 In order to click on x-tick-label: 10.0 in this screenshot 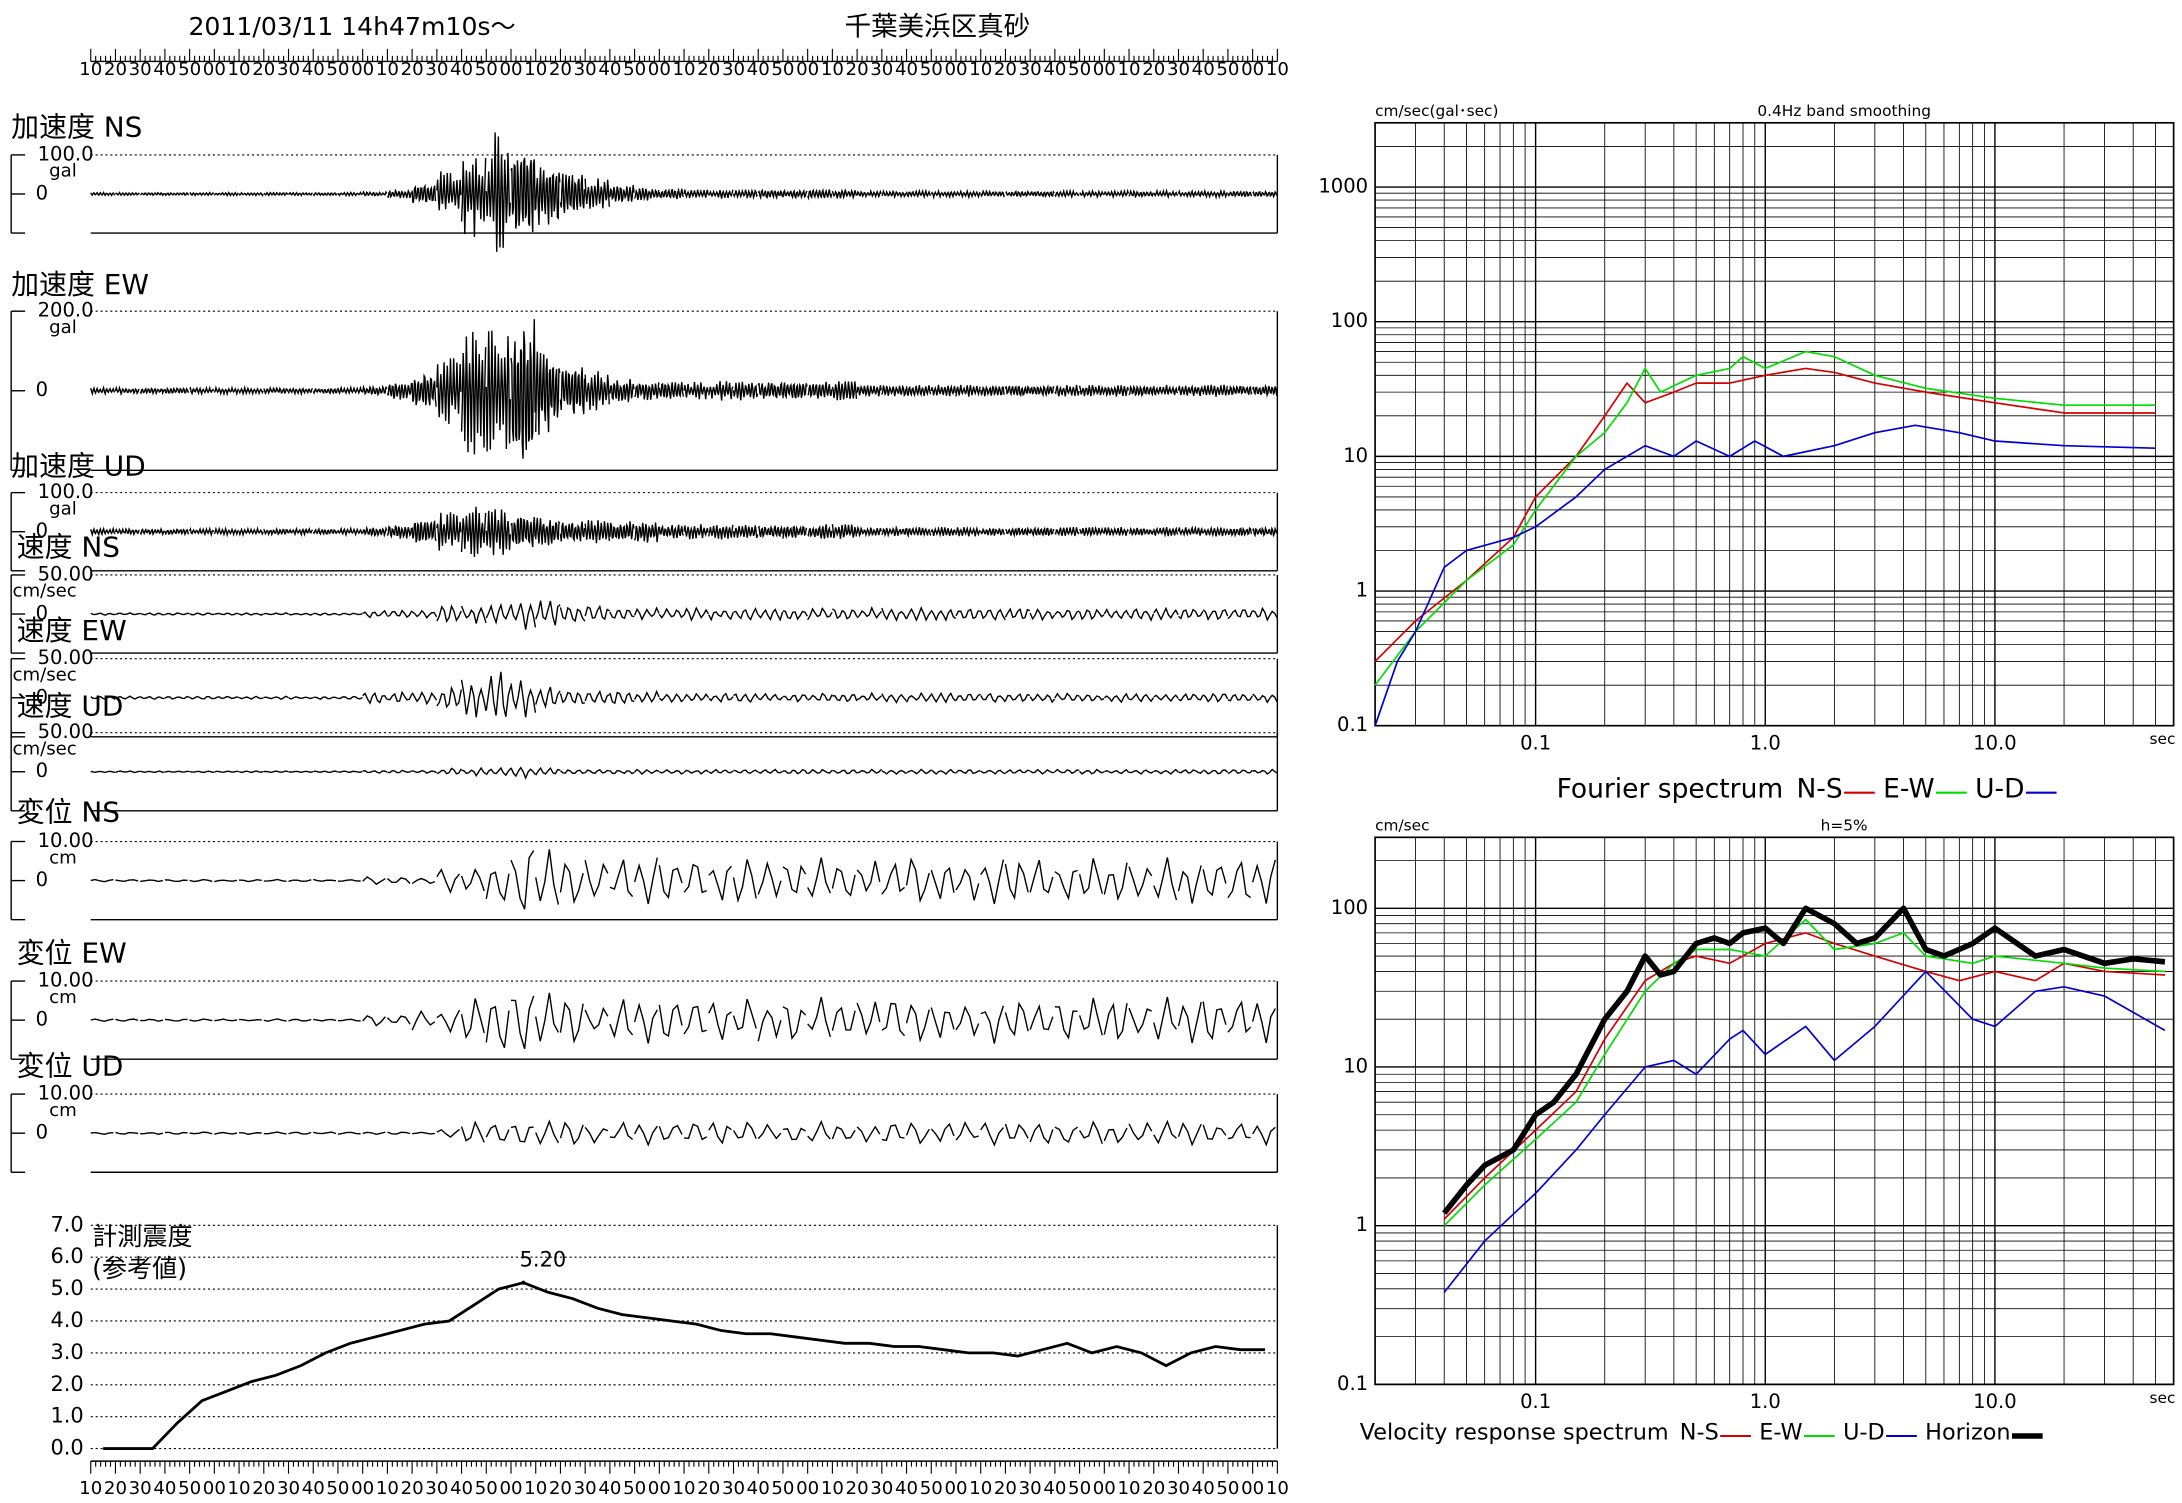, I will do `click(1995, 742)`.